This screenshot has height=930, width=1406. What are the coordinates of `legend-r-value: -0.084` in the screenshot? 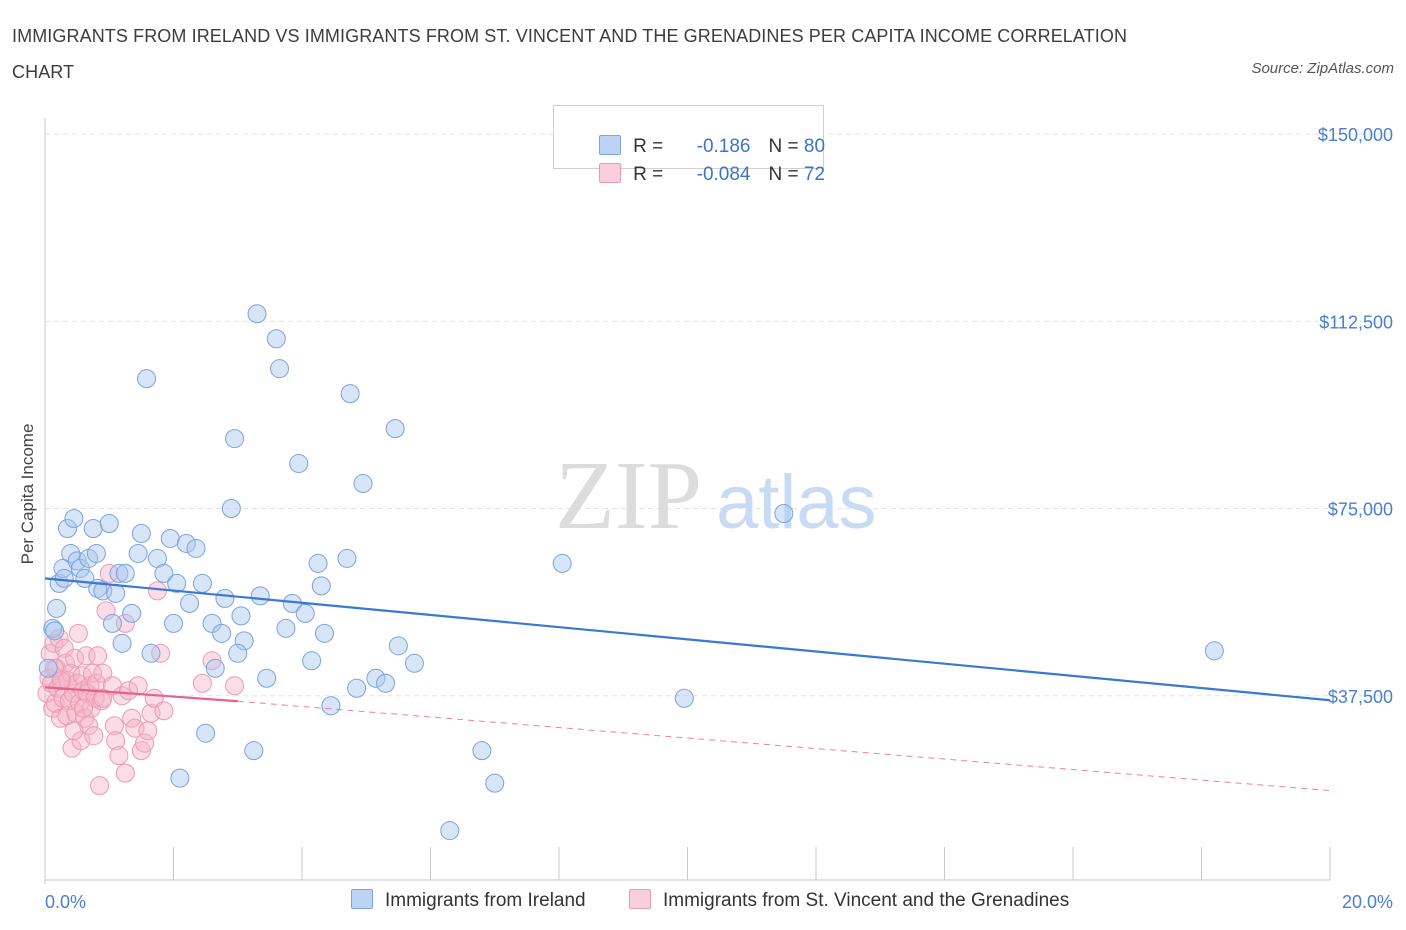 It's located at (723, 174).